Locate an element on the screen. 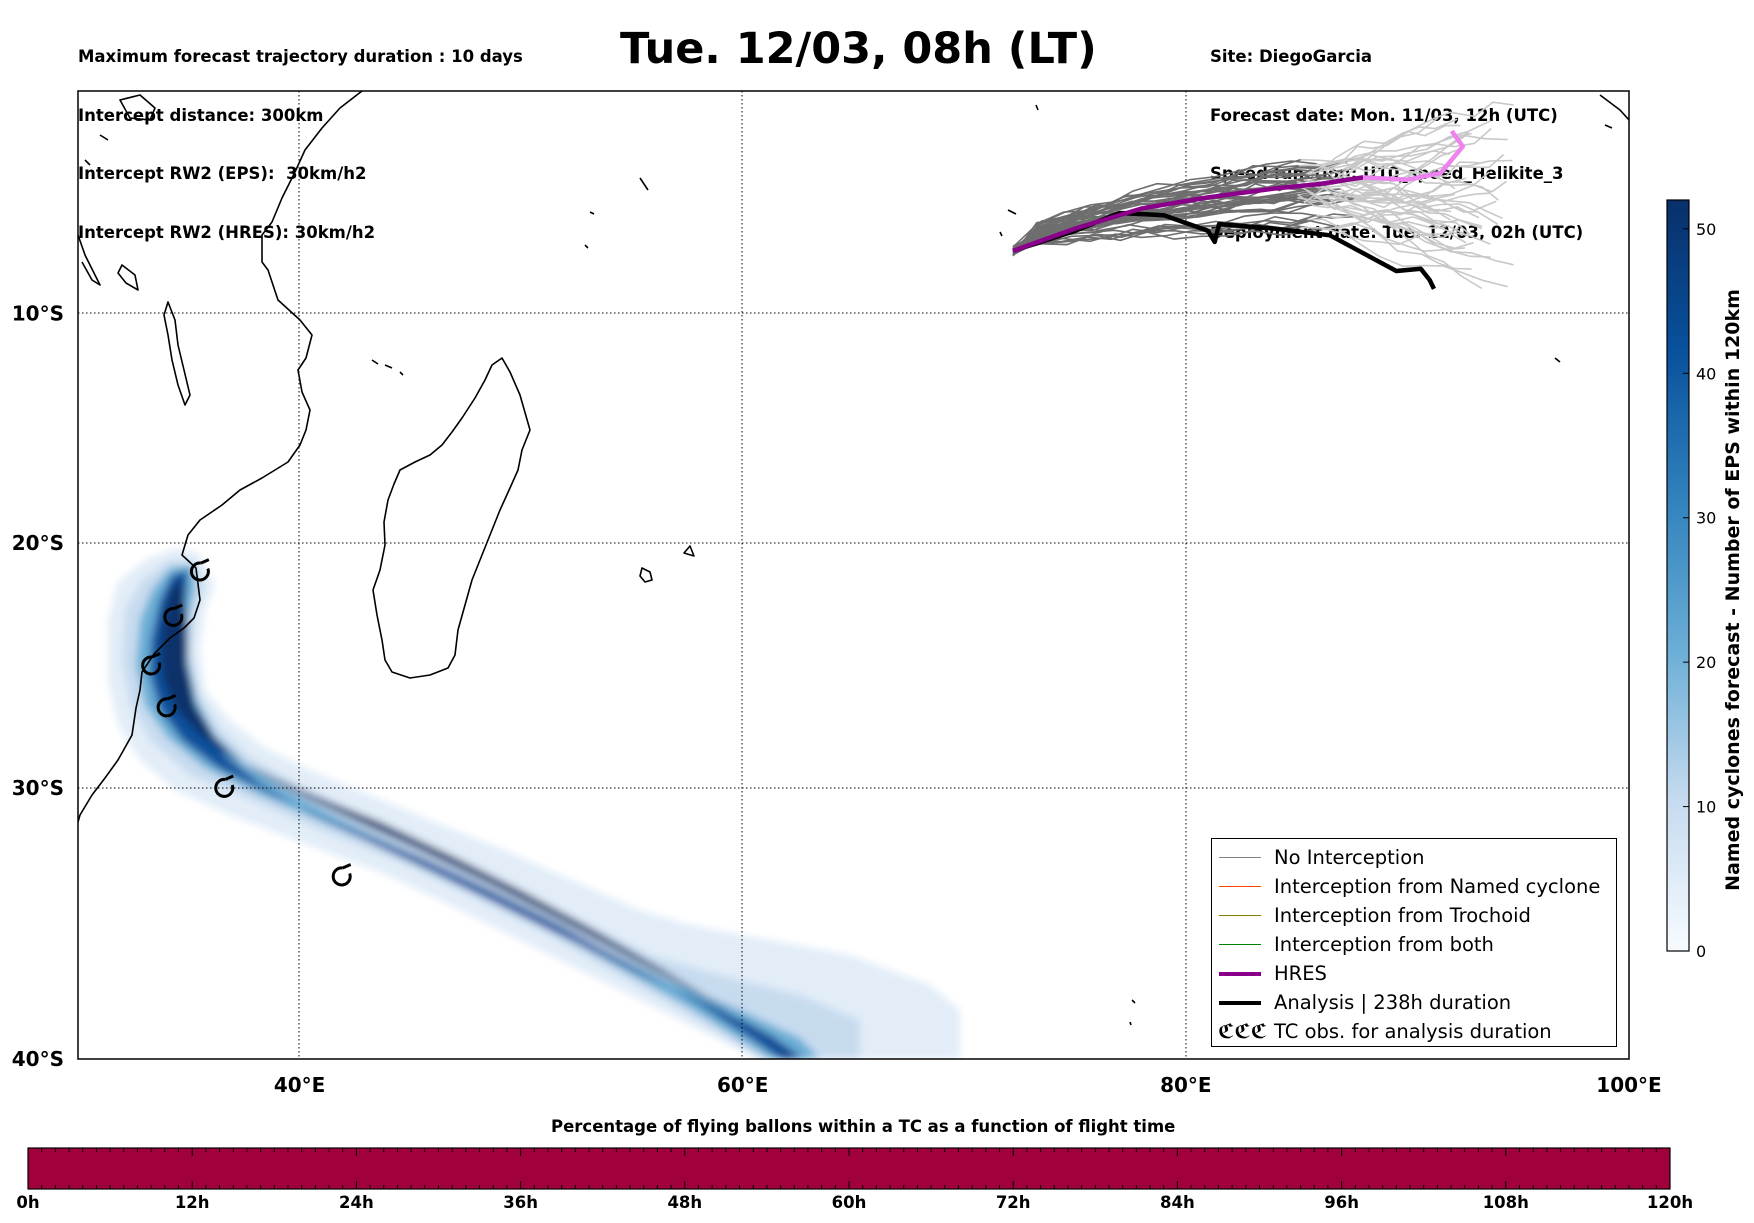 The image size is (1754, 1223). lon-tick-label: 40°E is located at coordinates (300, 1085).